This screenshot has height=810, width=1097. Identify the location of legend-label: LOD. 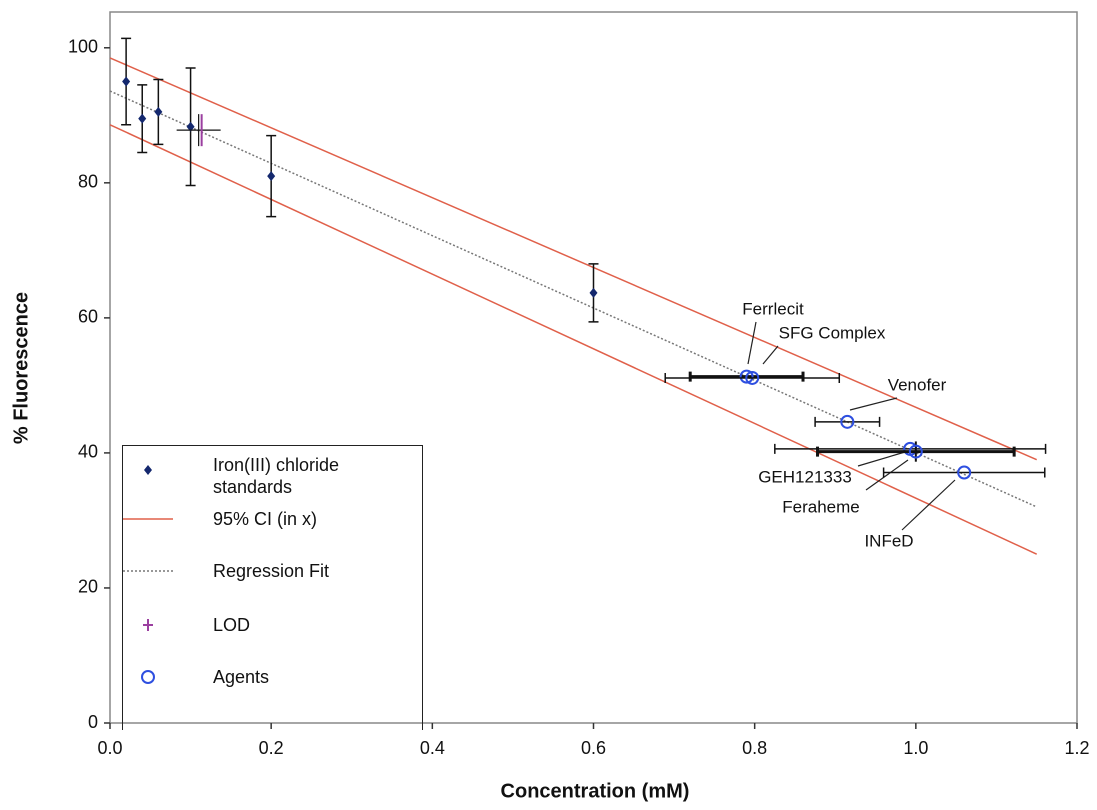
(232, 625).